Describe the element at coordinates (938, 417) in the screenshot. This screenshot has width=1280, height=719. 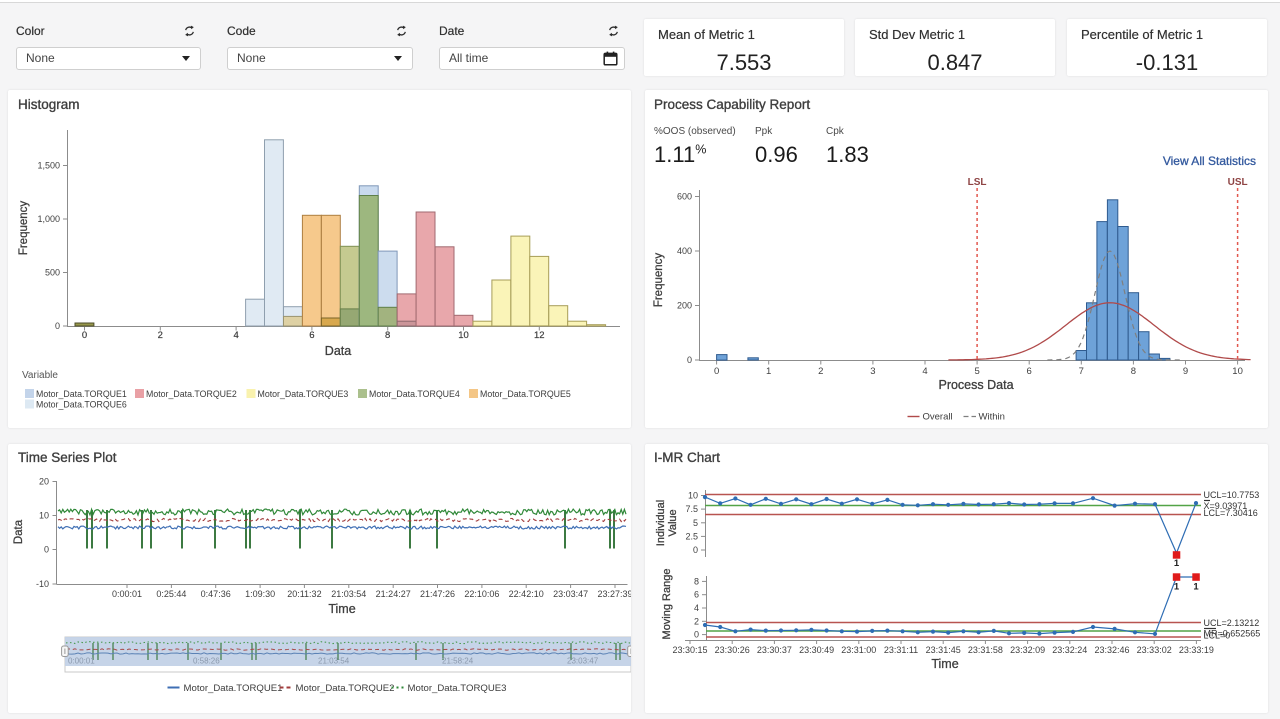
I see `svg-text: Overall` at that location.